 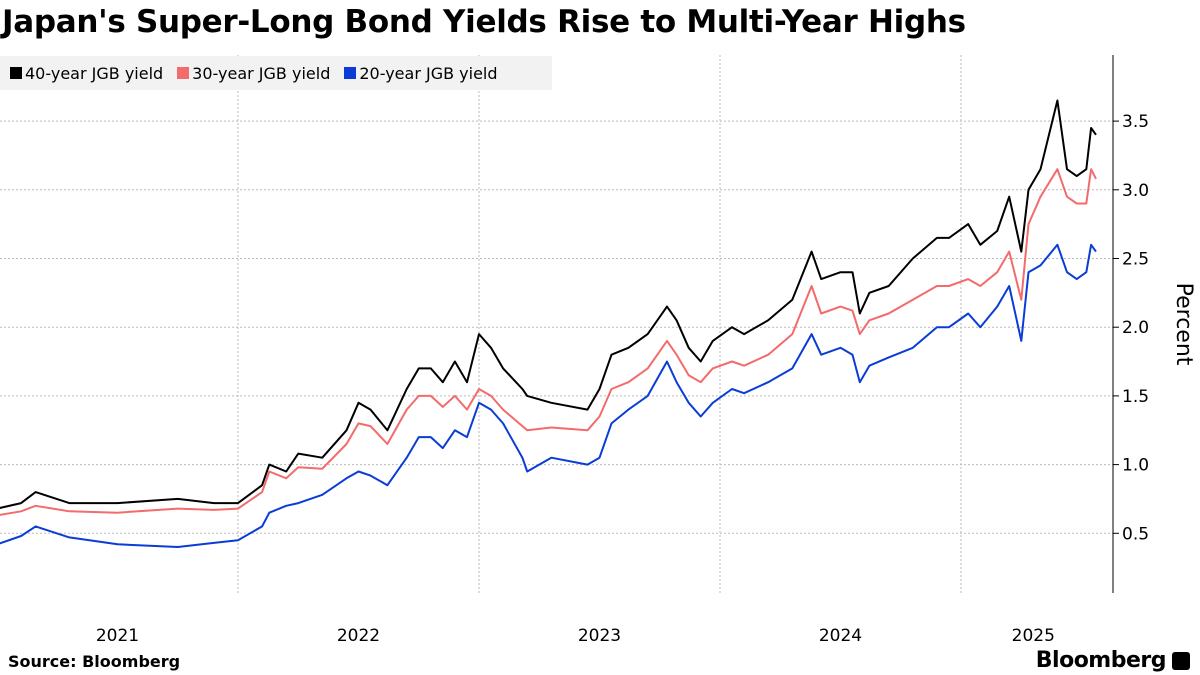 What do you see at coordinates (358, 636) in the screenshot?
I see `x-tick-label: 2022` at bounding box center [358, 636].